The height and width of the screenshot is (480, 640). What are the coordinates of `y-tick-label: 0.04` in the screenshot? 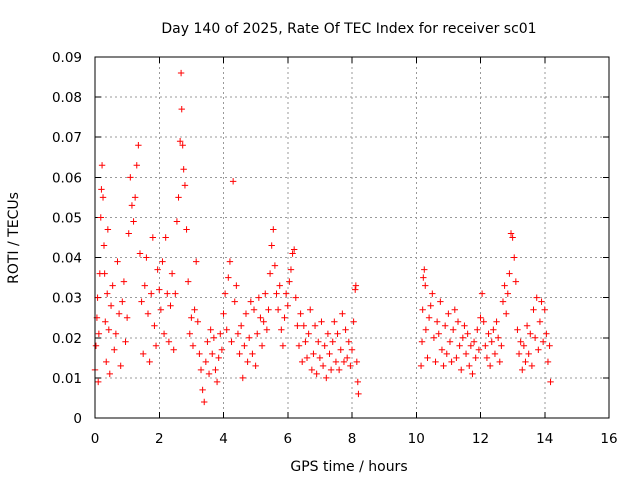 It's located at (67, 259).